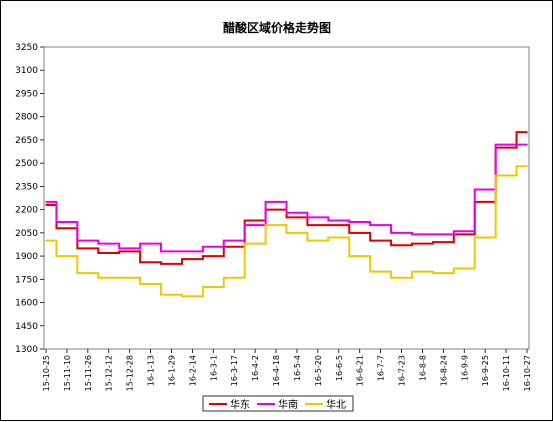  I want to click on x-tick-label: 16-10-11, so click(506, 373).